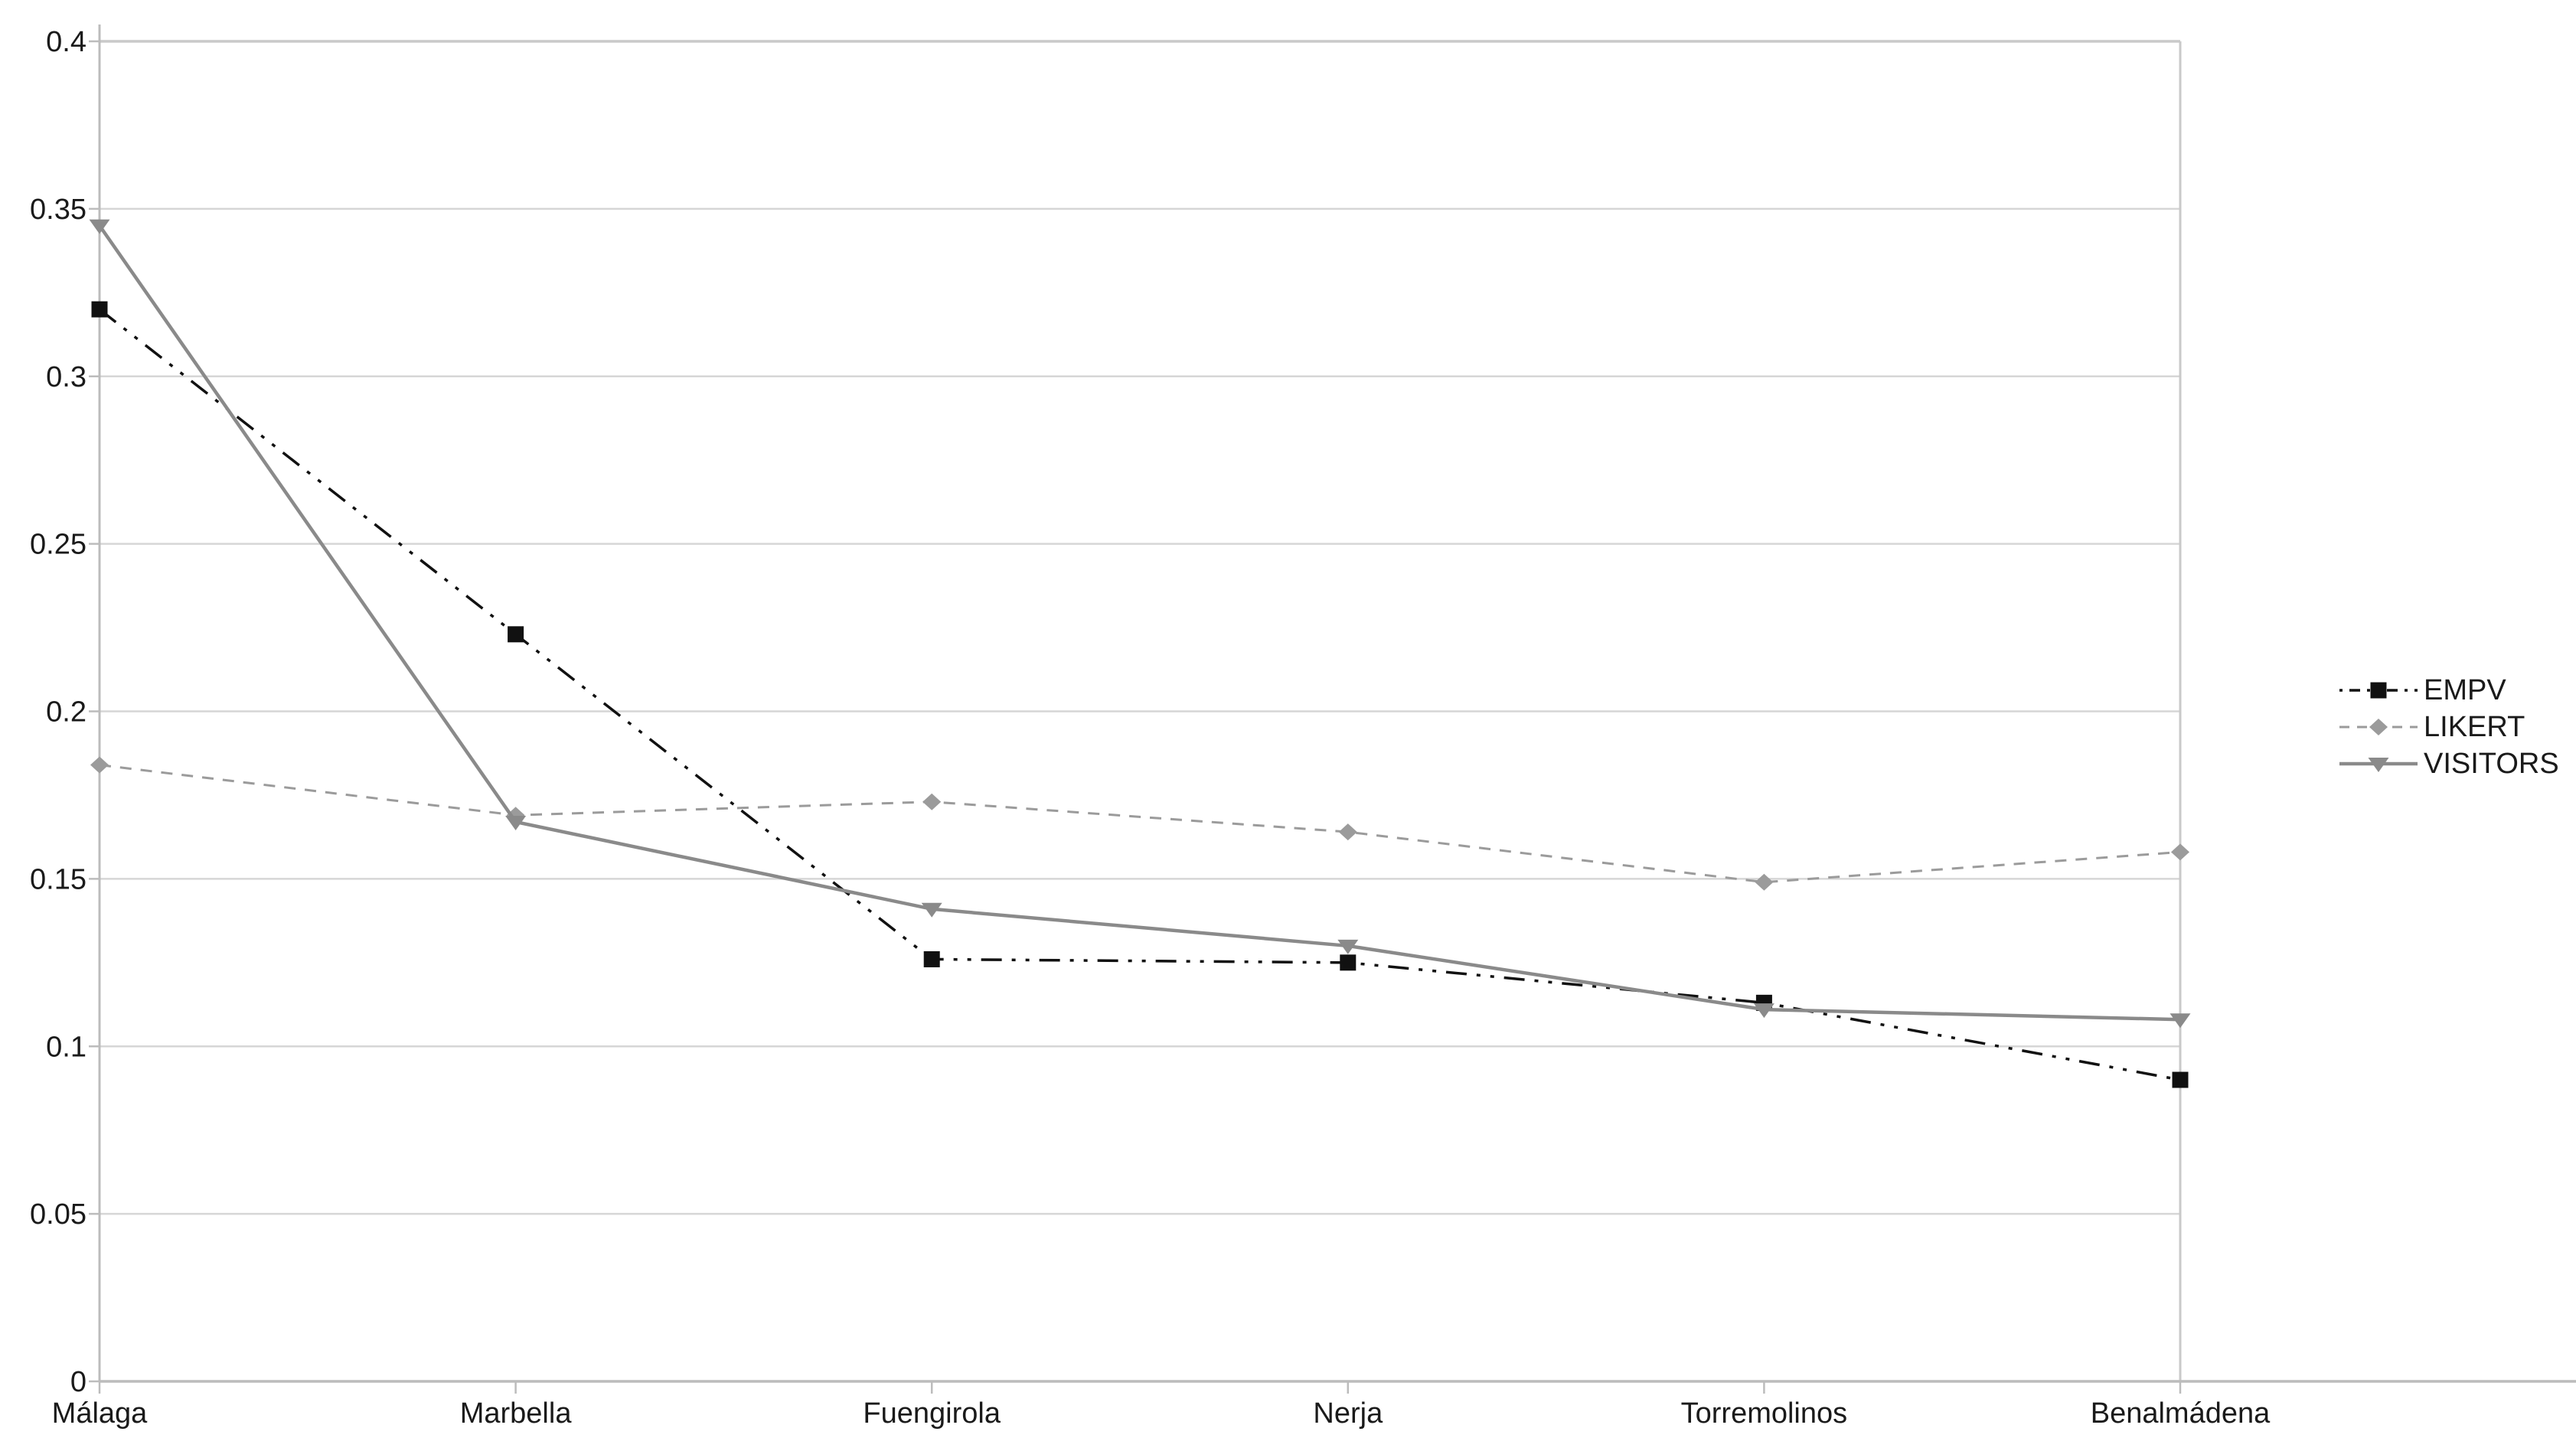  Describe the element at coordinates (516, 1414) in the screenshot. I see `x-axis-label: Marbella` at that location.